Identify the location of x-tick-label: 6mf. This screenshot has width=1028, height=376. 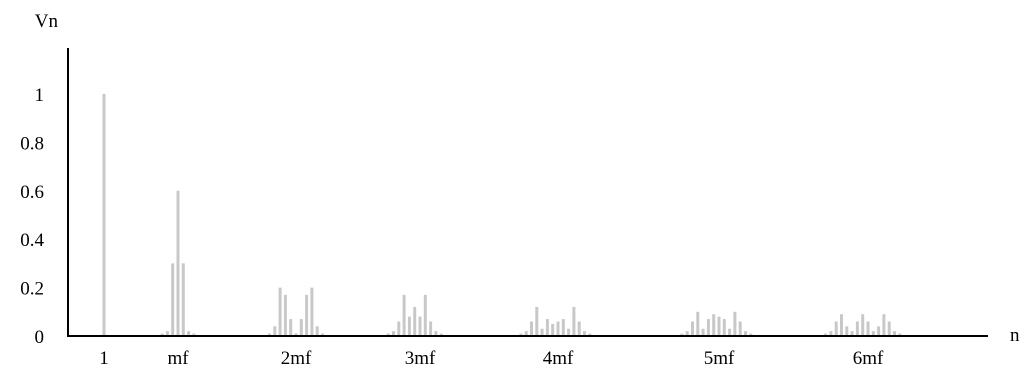
(868, 358).